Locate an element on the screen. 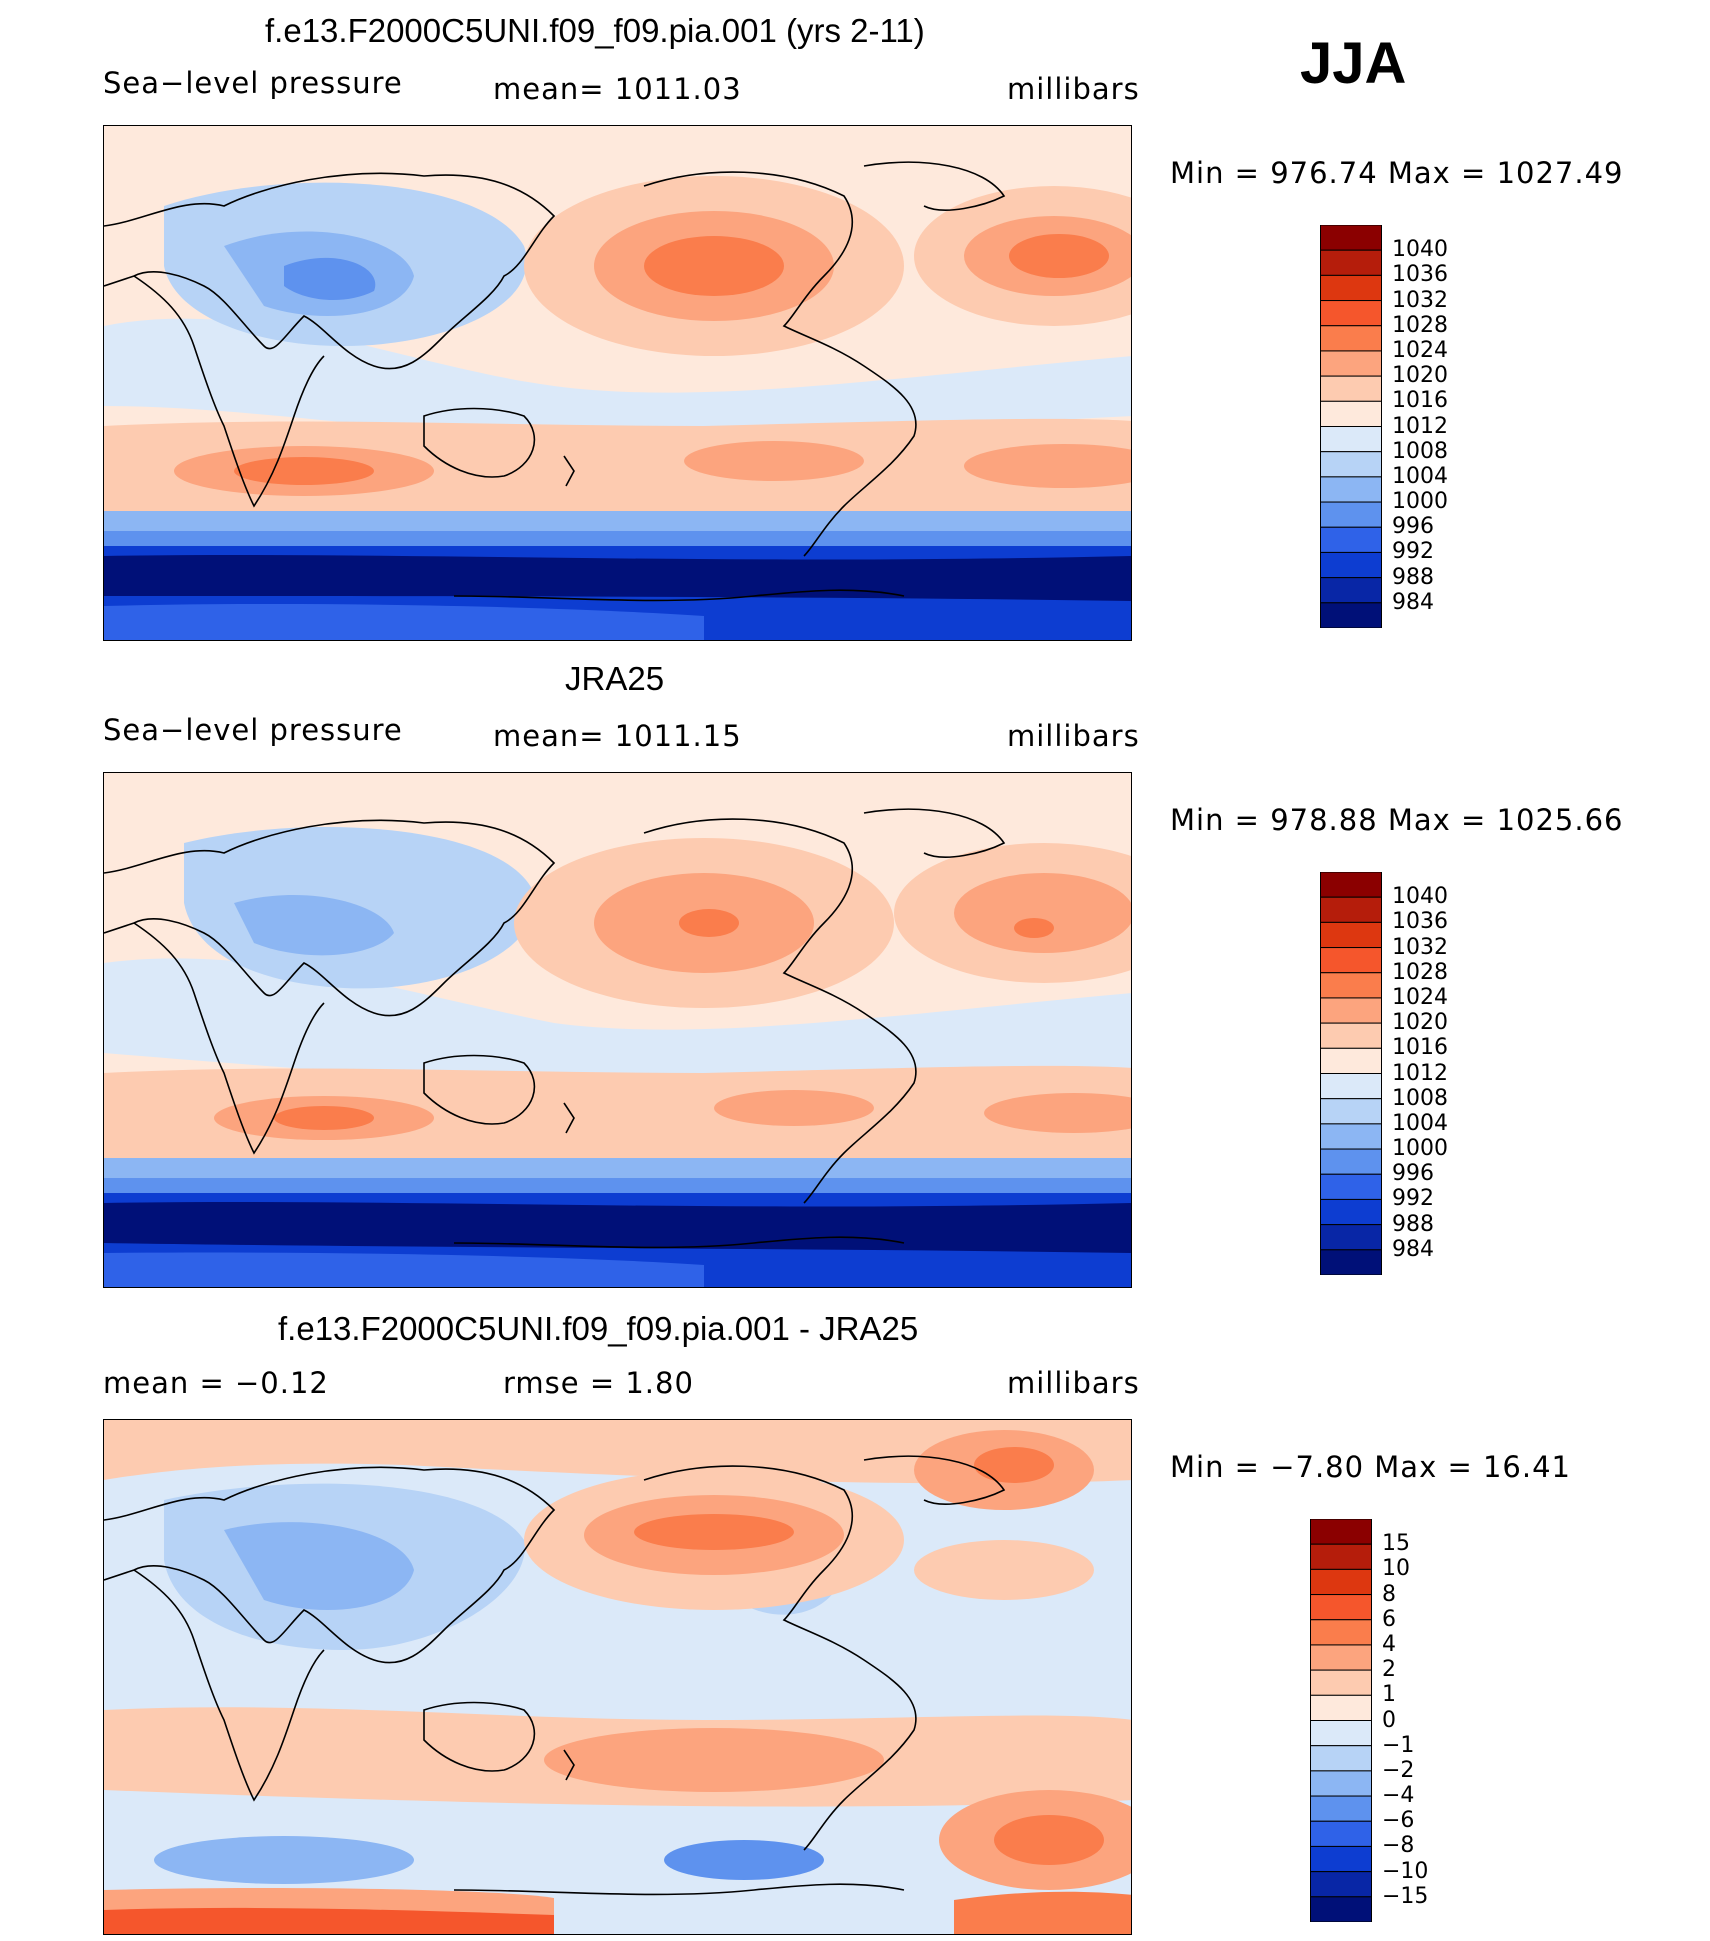  colorbar-obs-tick-label: 1028 is located at coordinates (1420, 972).